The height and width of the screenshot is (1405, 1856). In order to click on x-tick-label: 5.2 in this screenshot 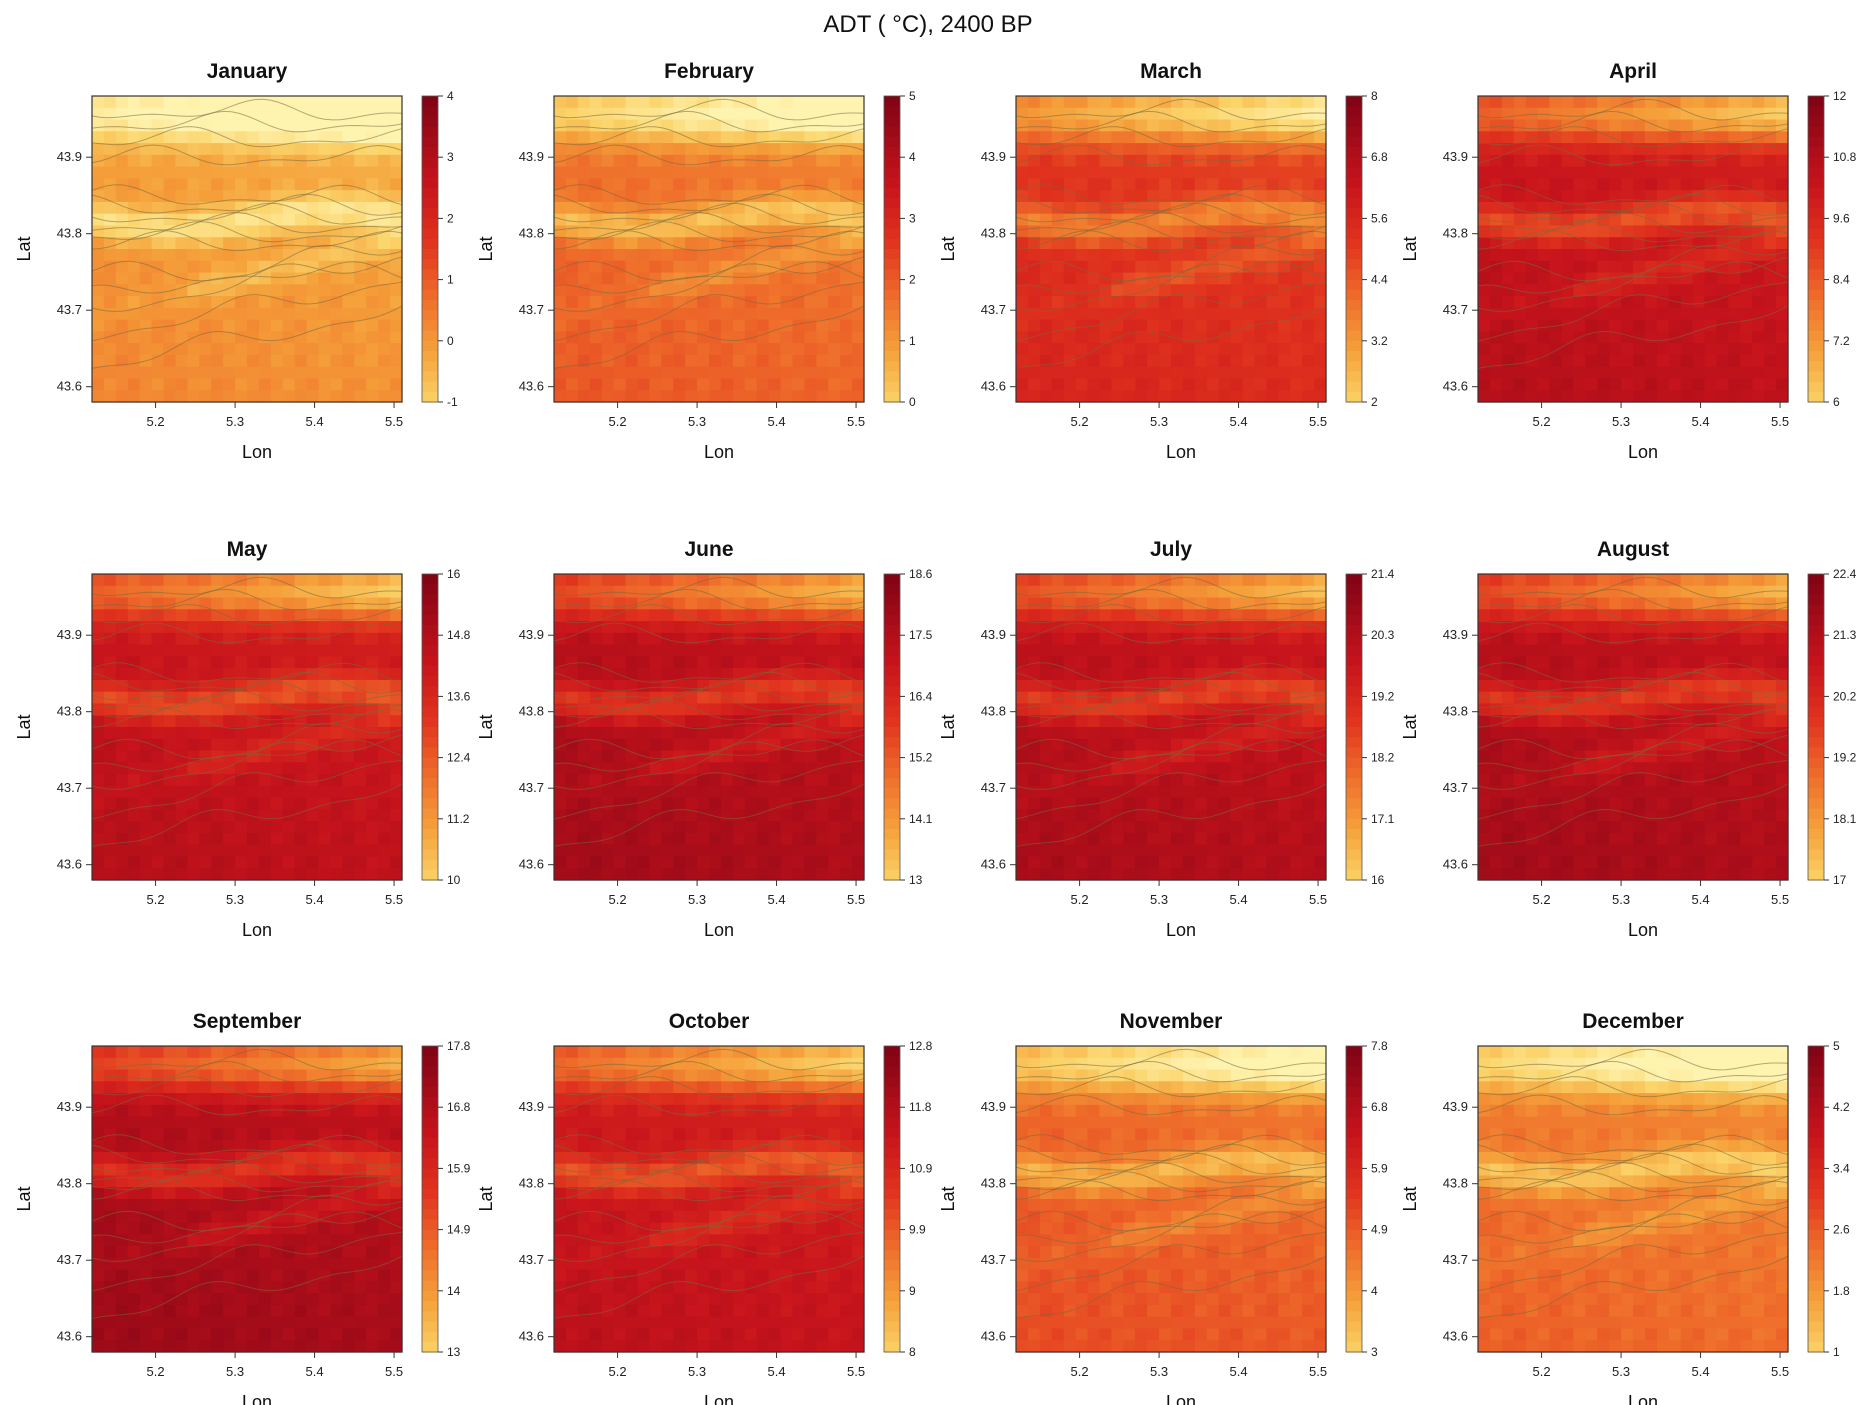, I will do `click(1542, 421)`.